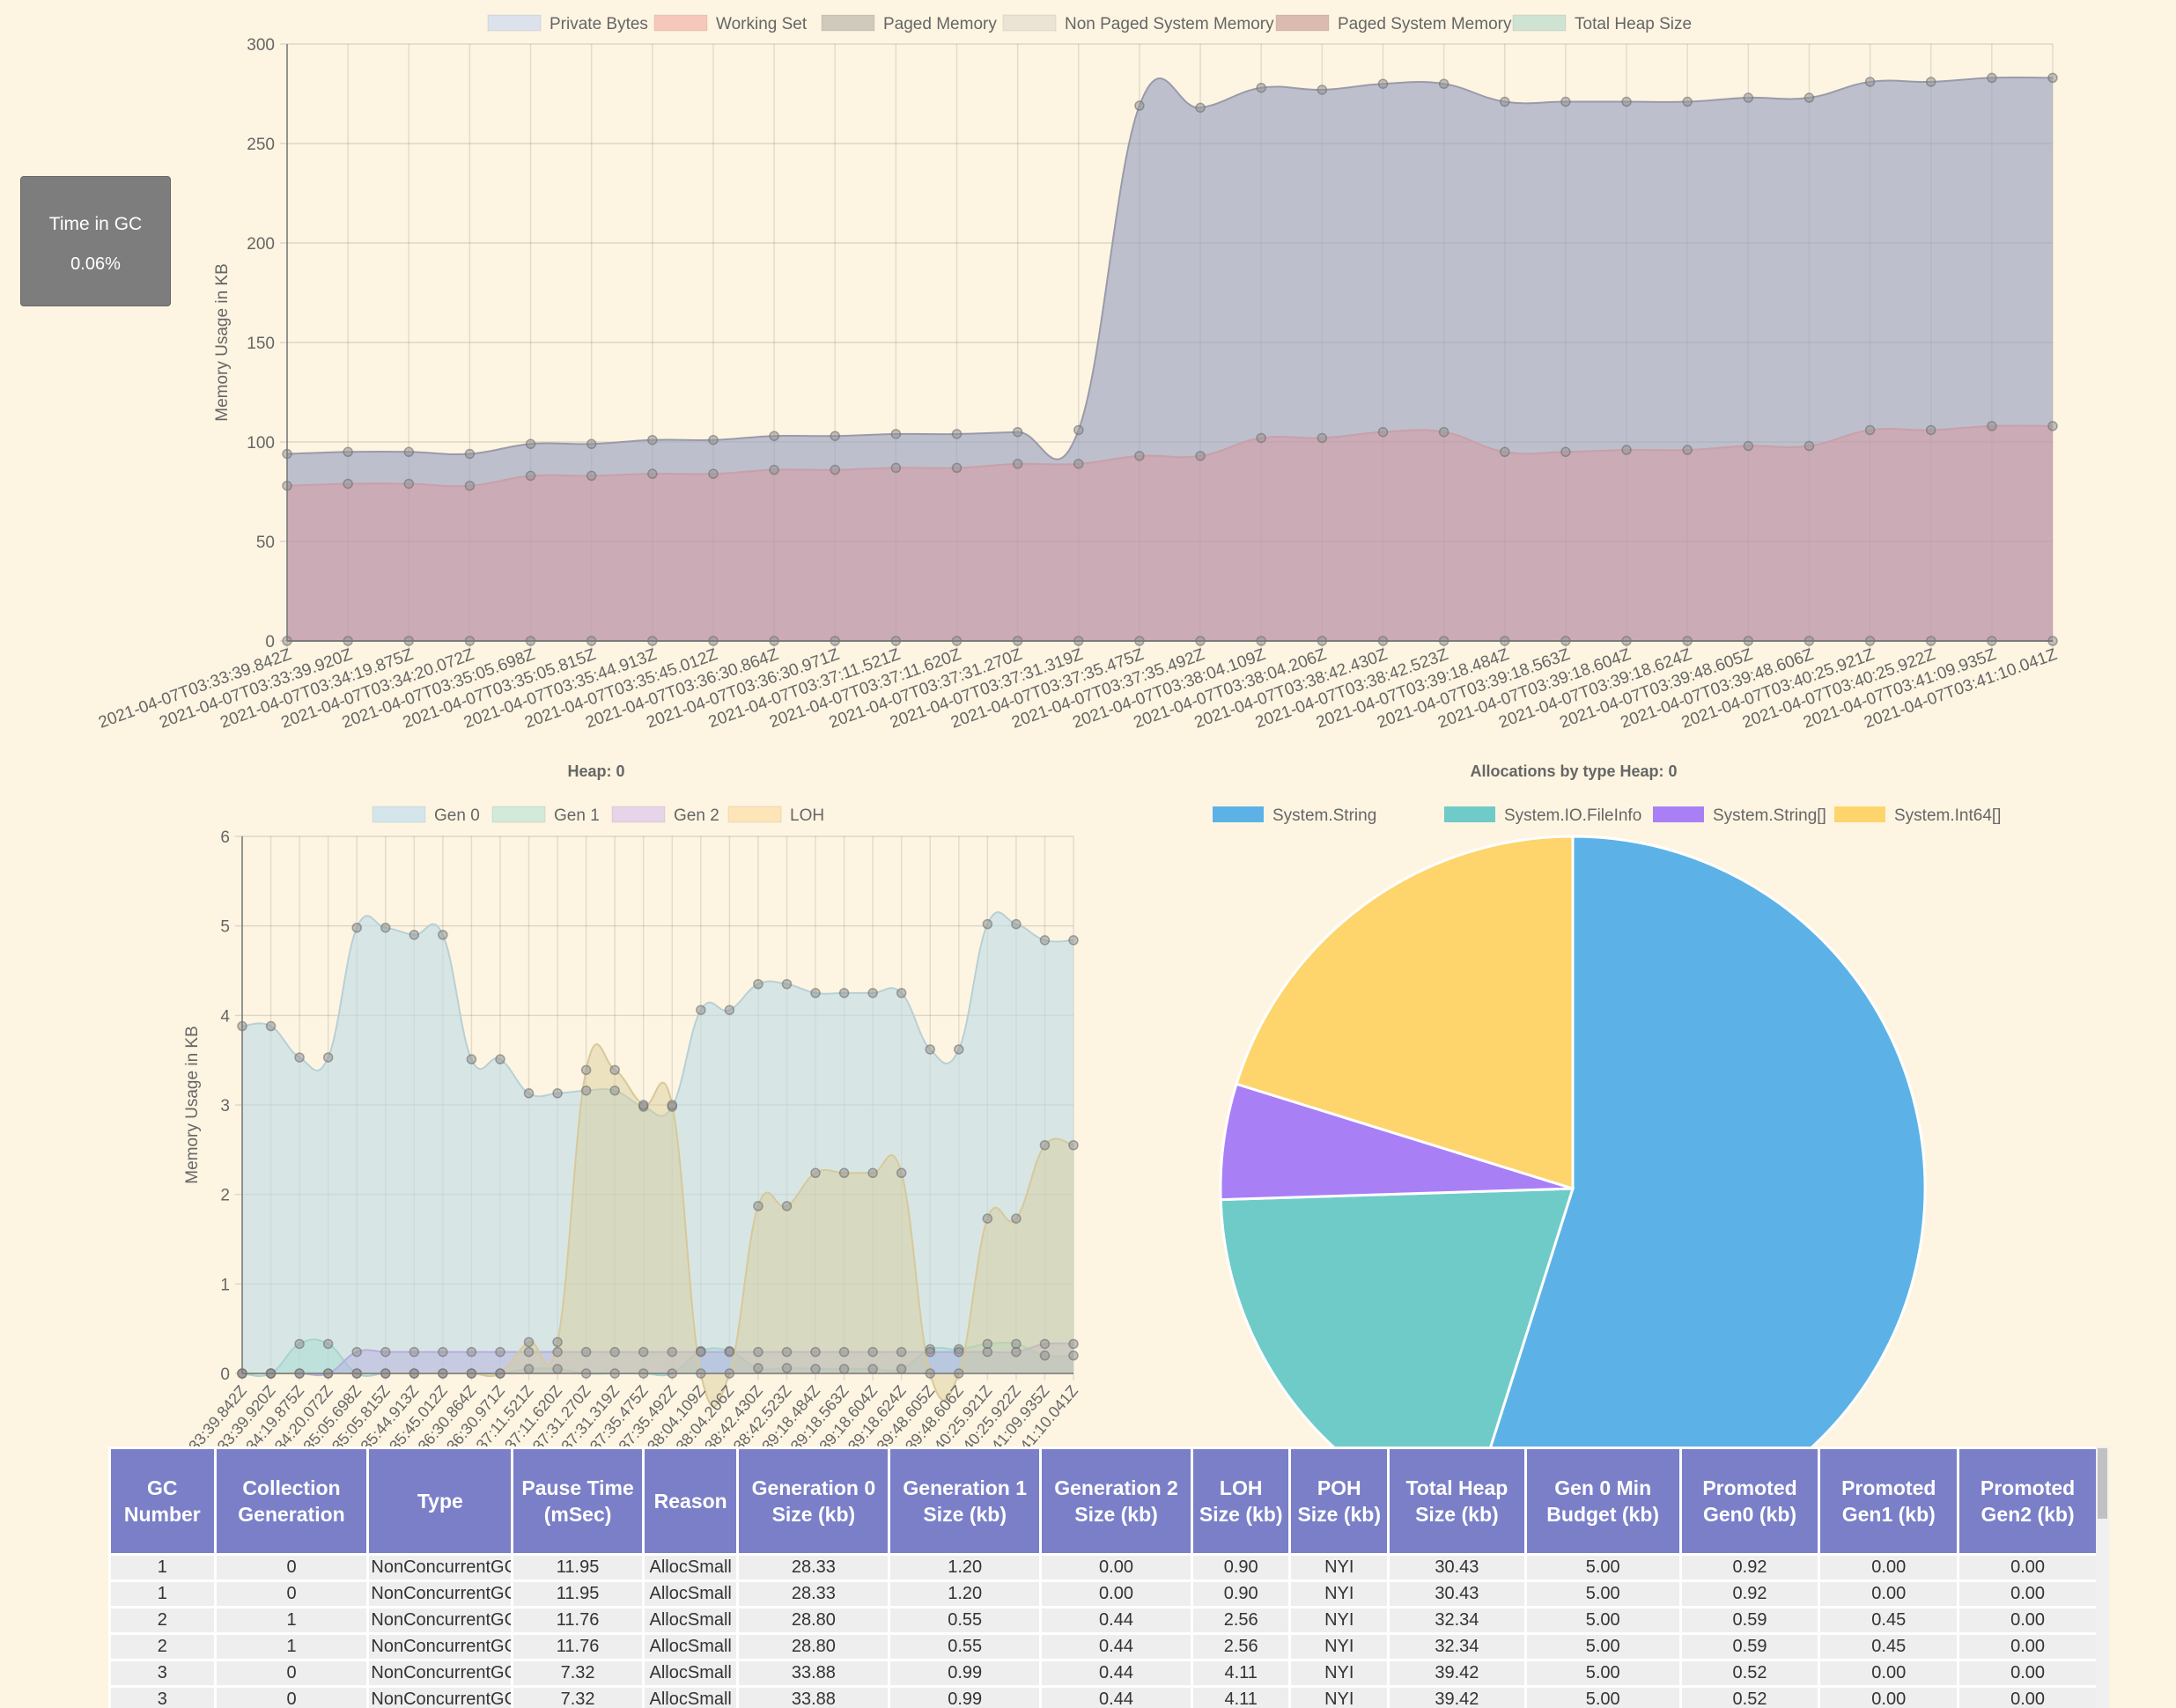 This screenshot has height=1708, width=2176. What do you see at coordinates (1889, 1501) in the screenshot?
I see `column-header: Promoted Gen1 (kb)` at bounding box center [1889, 1501].